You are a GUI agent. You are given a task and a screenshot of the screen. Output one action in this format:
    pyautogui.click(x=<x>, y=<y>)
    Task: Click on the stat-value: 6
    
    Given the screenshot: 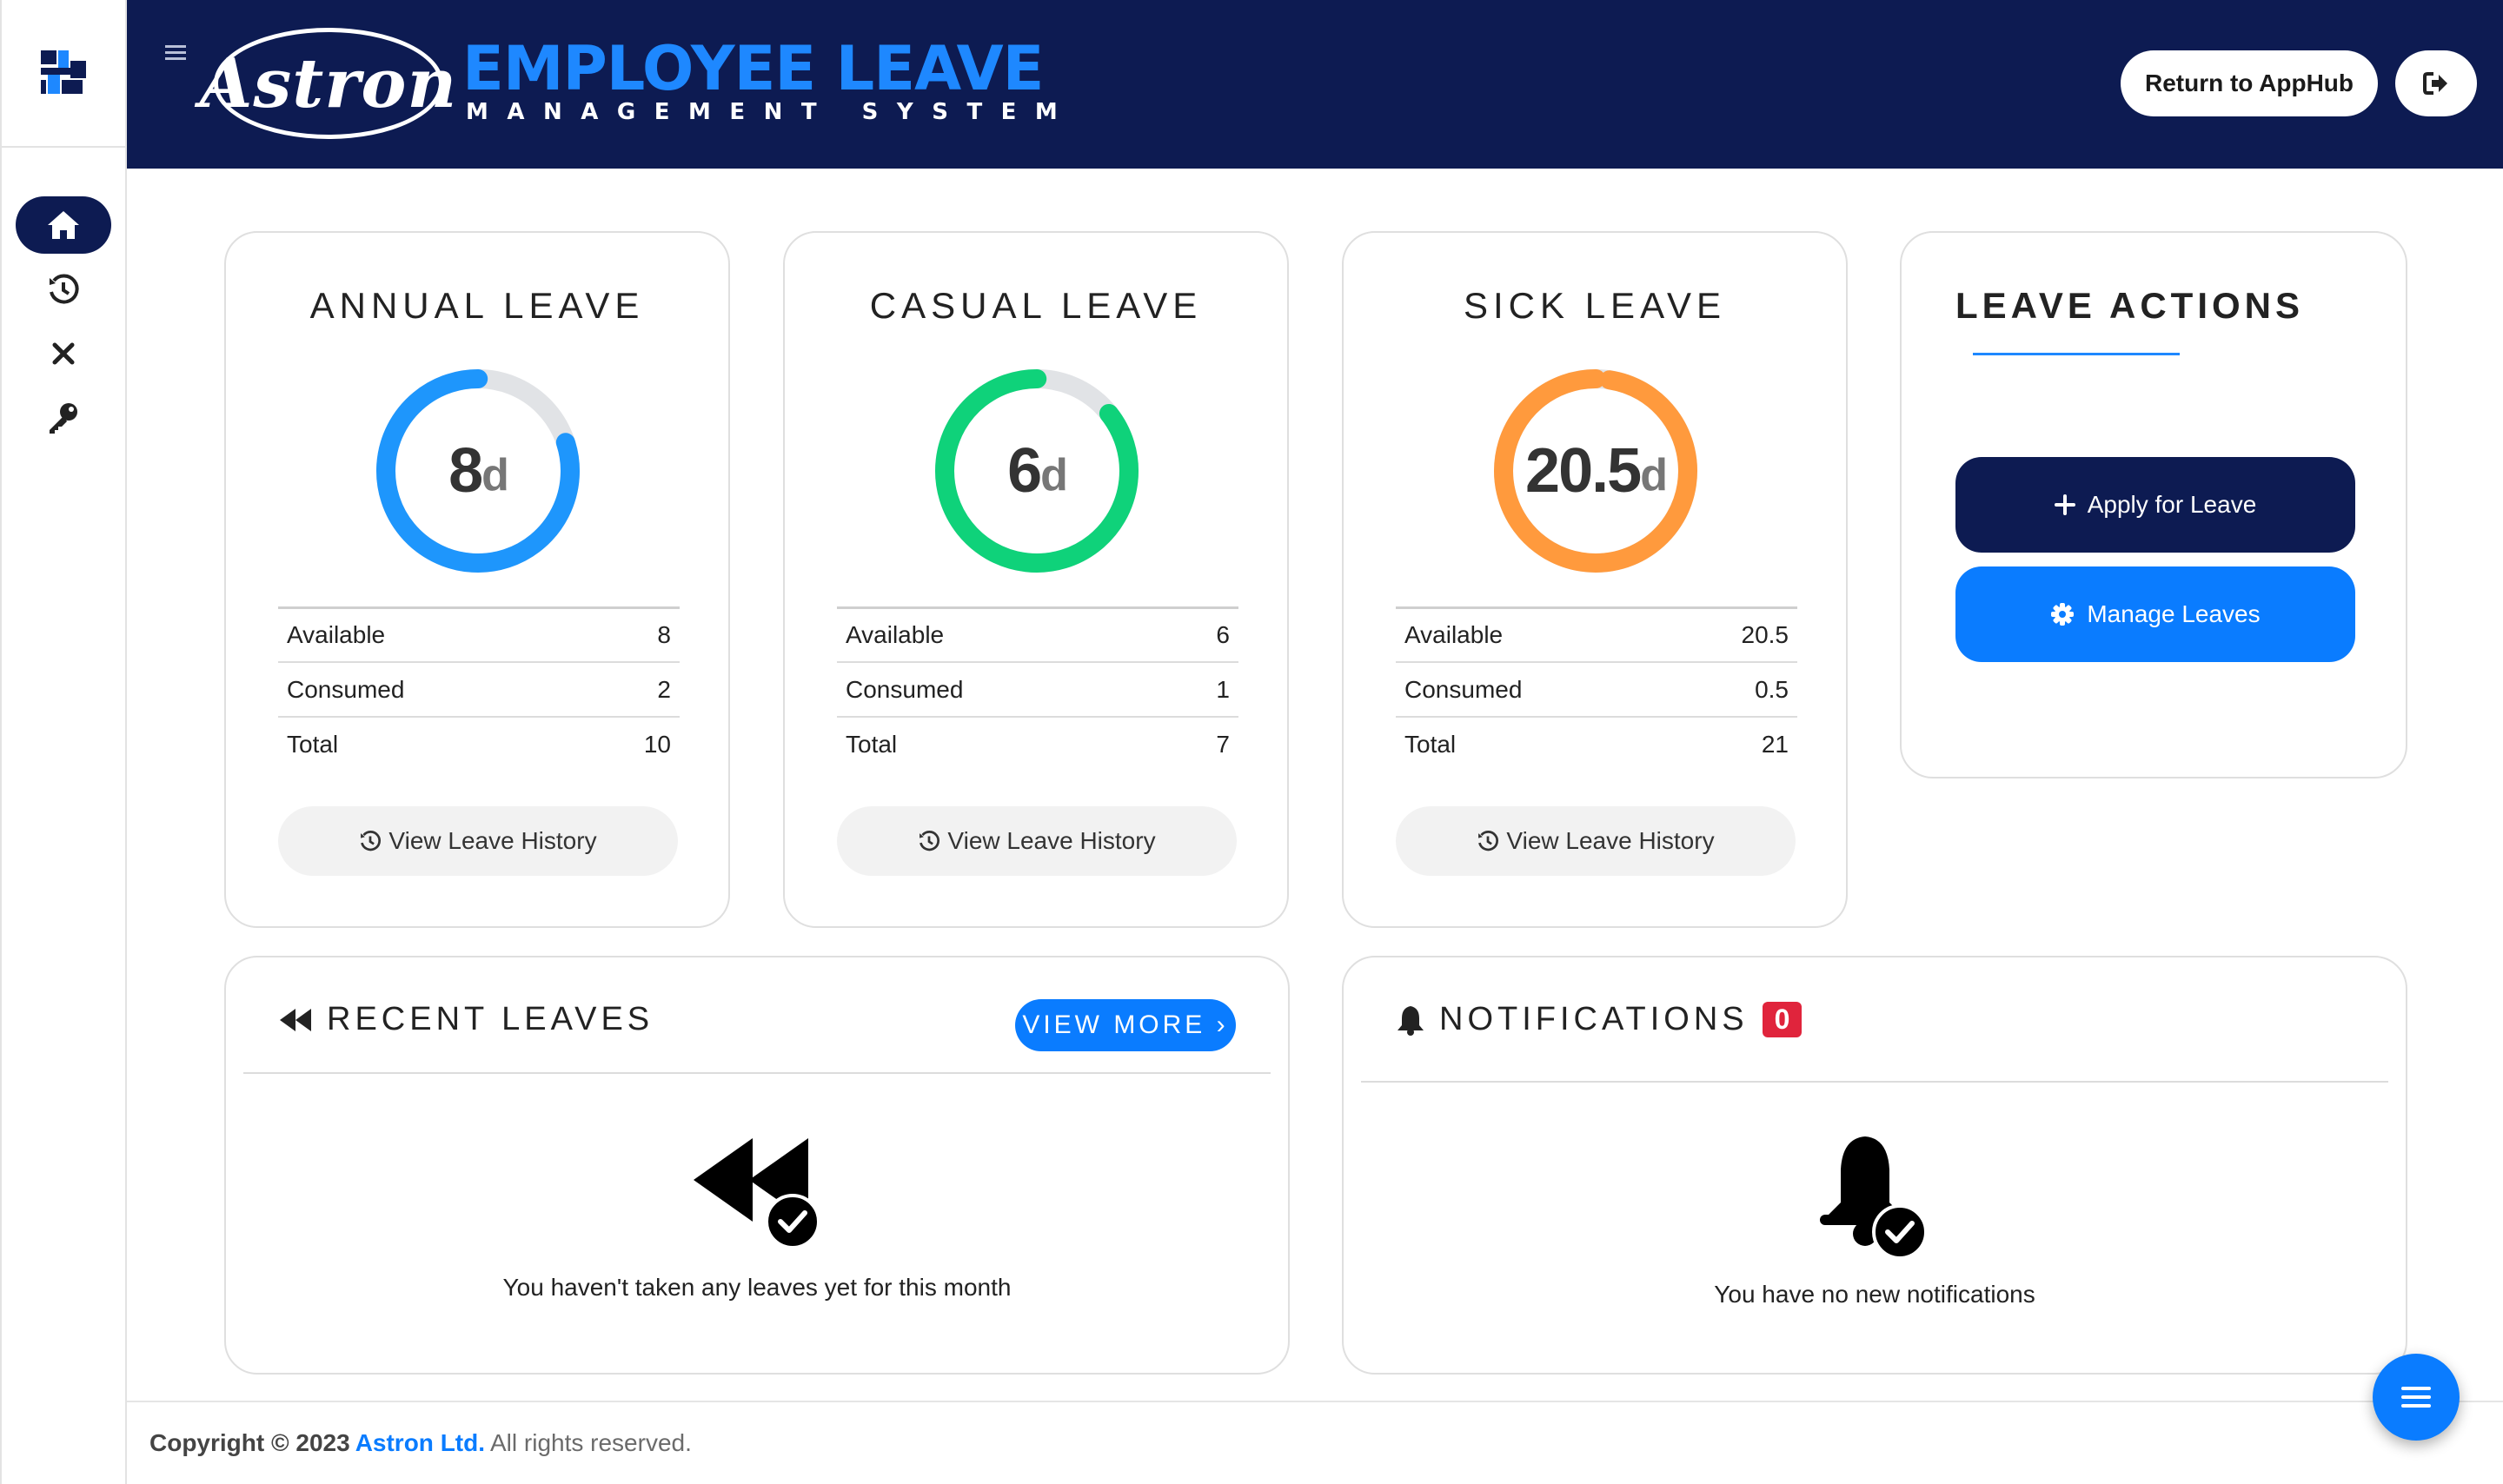 What is the action you would take?
    pyautogui.click(x=1223, y=634)
    